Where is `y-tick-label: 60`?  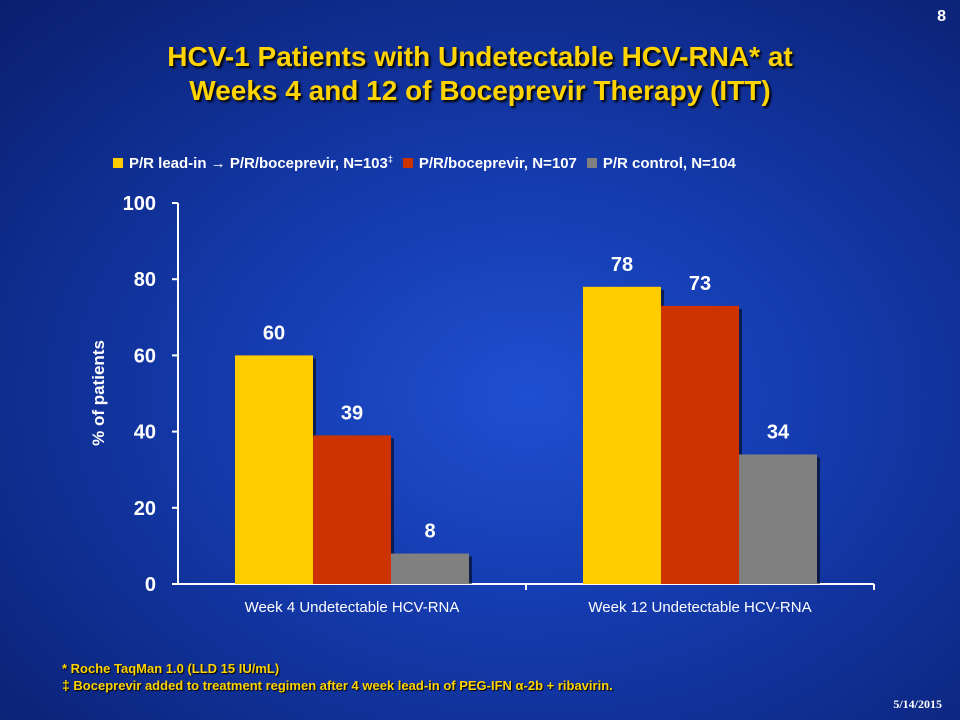
y-tick-label: 60 is located at coordinates (145, 356).